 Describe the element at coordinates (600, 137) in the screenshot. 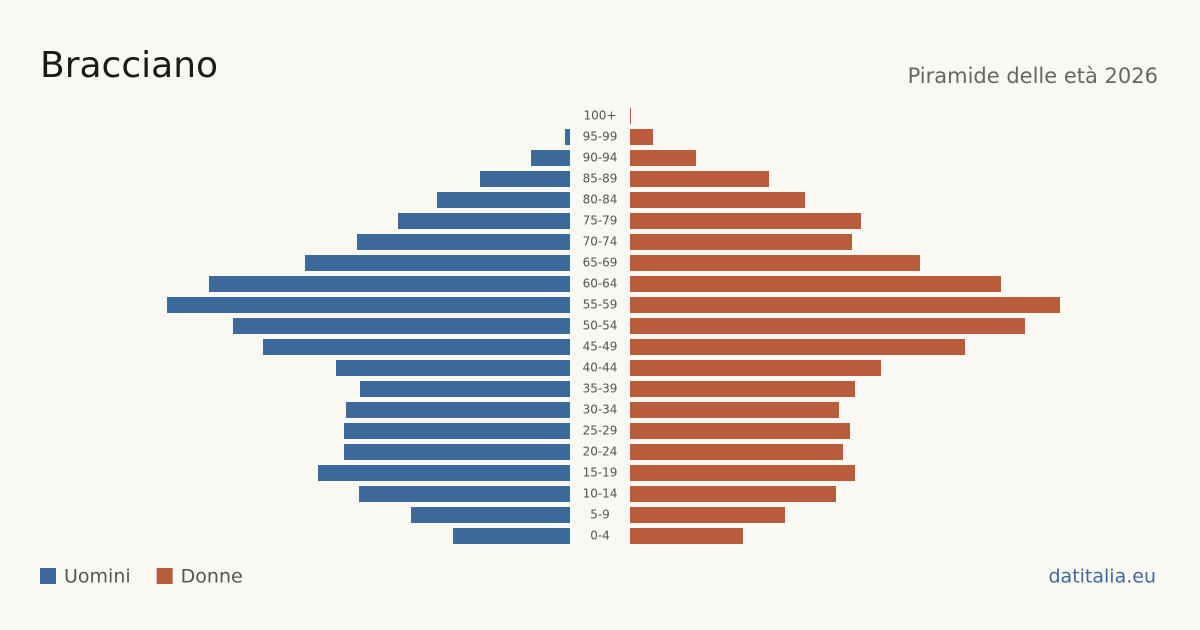

I see `age-label: 95-99` at that location.